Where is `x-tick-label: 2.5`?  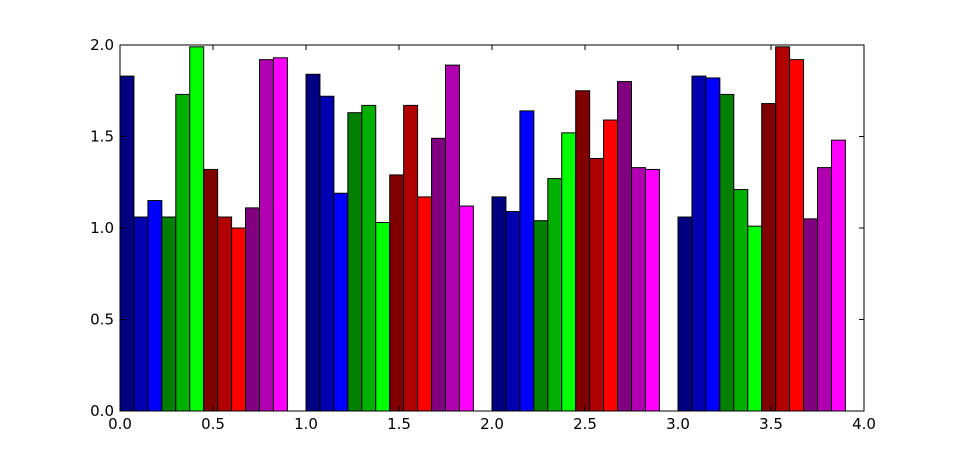
x-tick-label: 2.5 is located at coordinates (585, 424).